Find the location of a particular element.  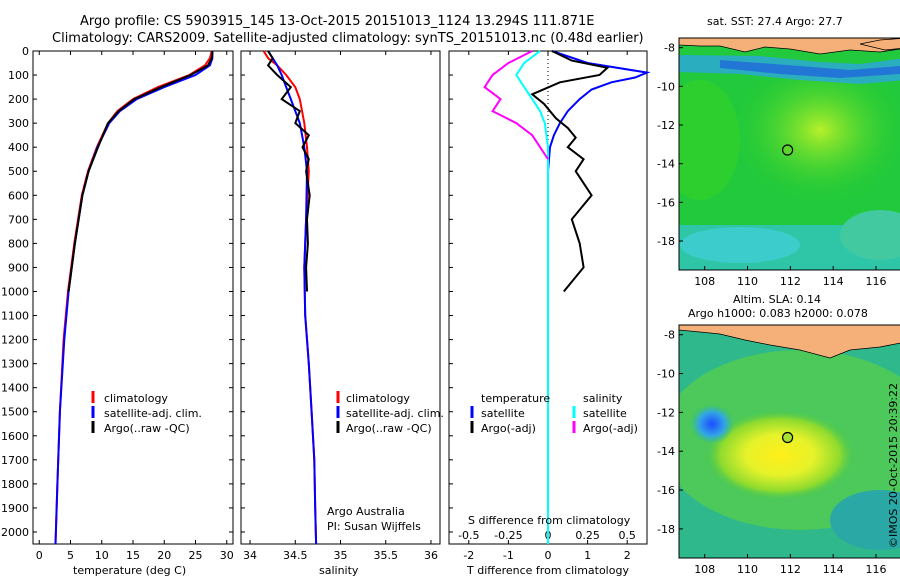

depth-tick-label: 1100 is located at coordinates (15, 316).